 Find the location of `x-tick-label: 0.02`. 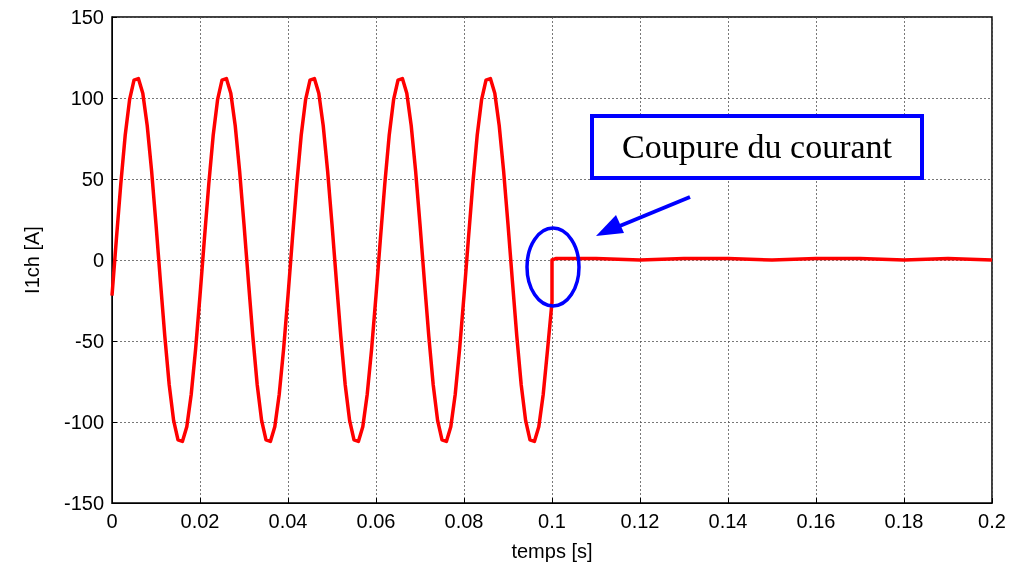

x-tick-label: 0.02 is located at coordinates (200, 521).